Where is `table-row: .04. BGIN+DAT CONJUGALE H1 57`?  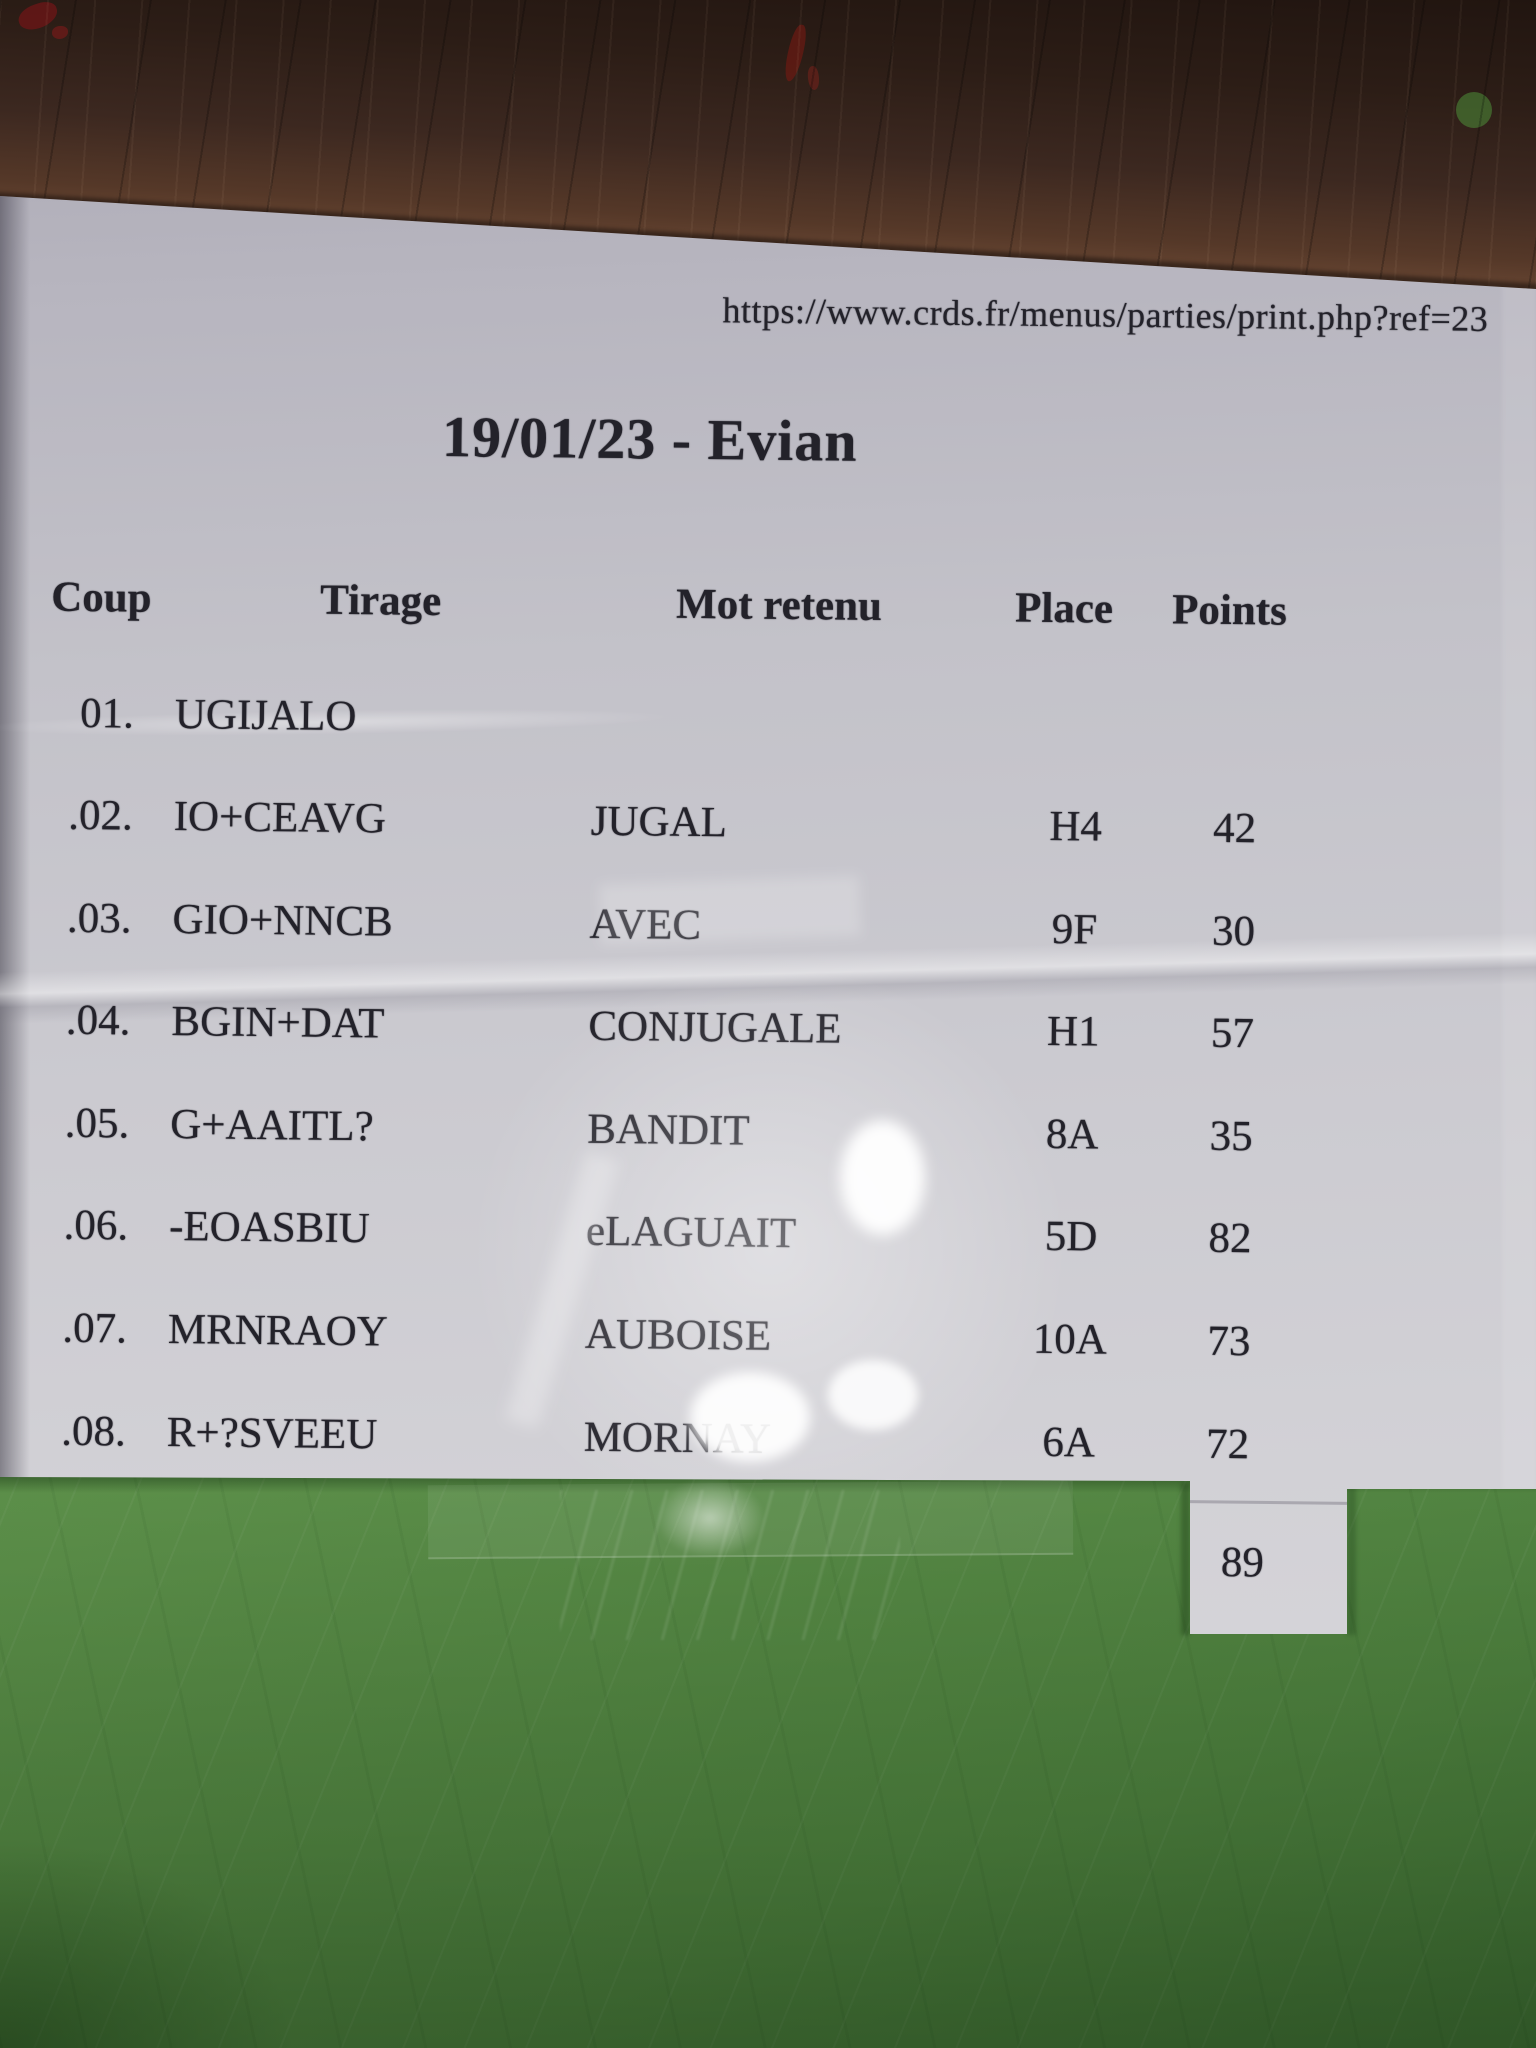
table-row: .04. BGIN+DAT CONJUGALE H1 57 is located at coordinates (762, 1033).